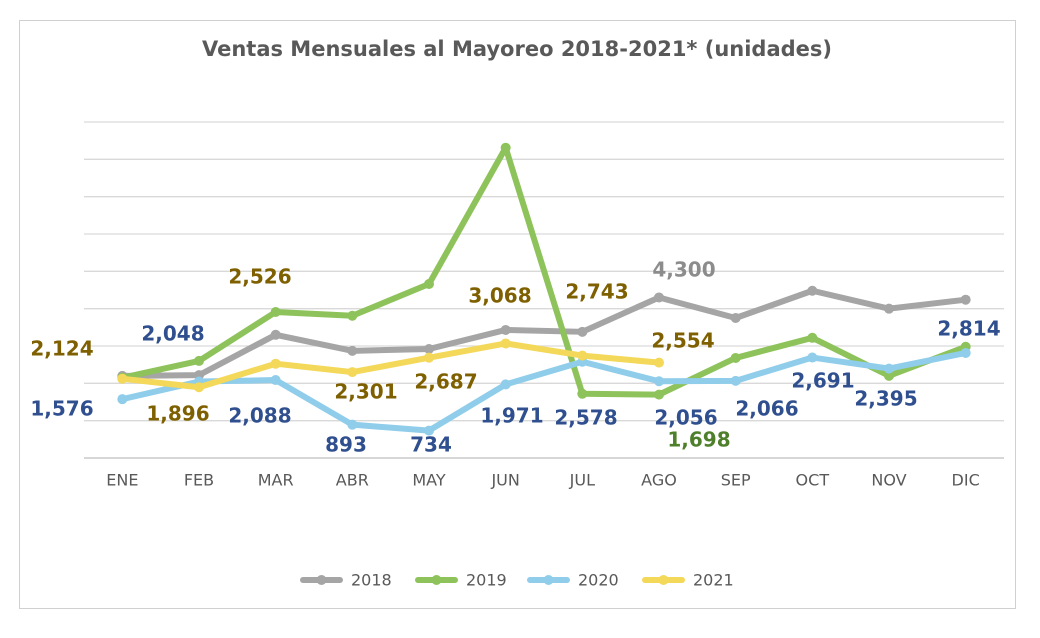 This screenshot has height=638, width=1040. I want to click on x-tick-label: JUN, so click(504, 480).